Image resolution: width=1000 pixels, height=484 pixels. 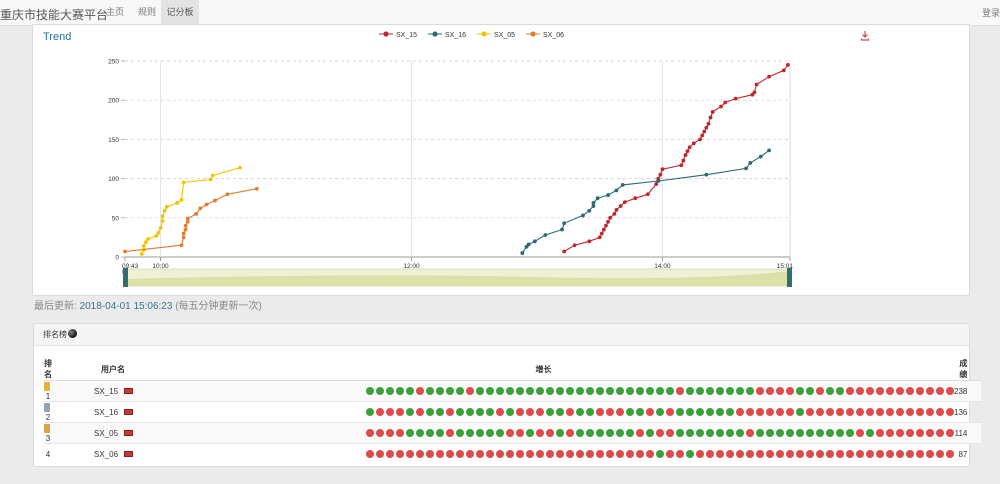 What do you see at coordinates (93, 369) in the screenshot?
I see `col-user: 用户名` at bounding box center [93, 369].